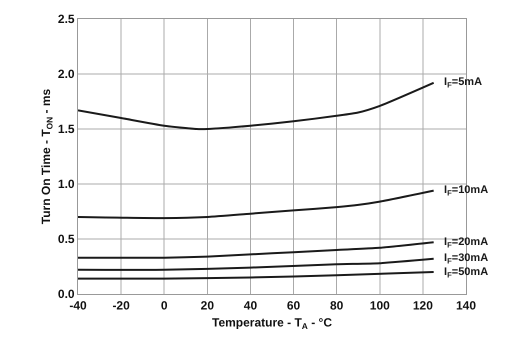 Image resolution: width=515 pixels, height=347 pixels. Describe the element at coordinates (466, 191) in the screenshot. I see `series-label: I$_{F}$=10mA` at that location.